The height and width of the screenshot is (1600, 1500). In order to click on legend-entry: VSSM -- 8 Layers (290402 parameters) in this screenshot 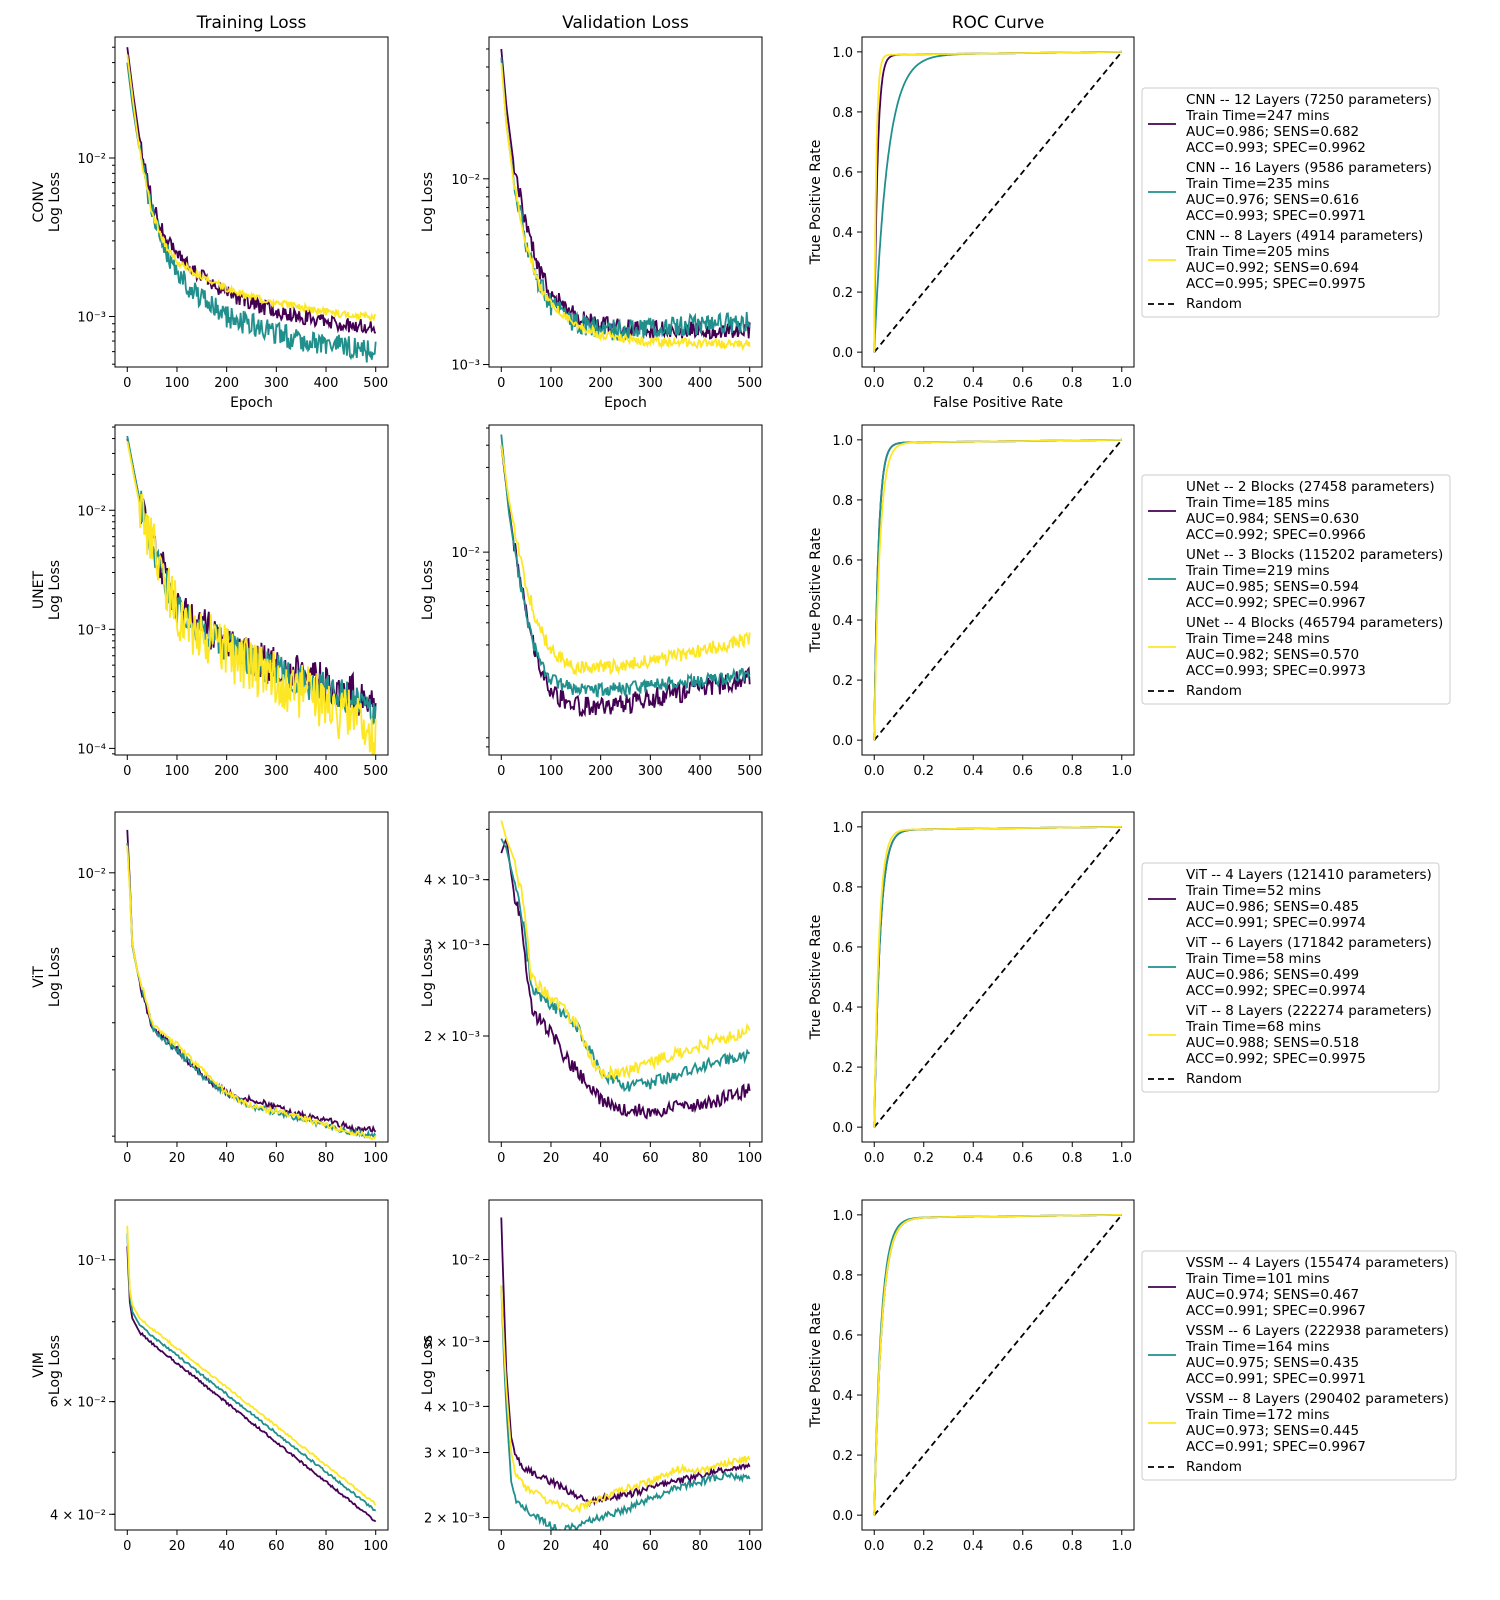, I will do `click(1317, 1399)`.